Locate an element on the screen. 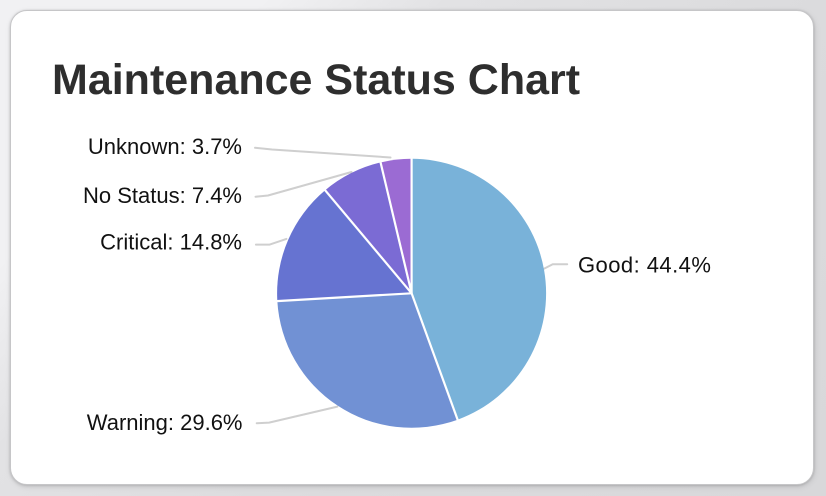 The height and width of the screenshot is (496, 826). svg-text: Good: 44.4% is located at coordinates (644, 264).